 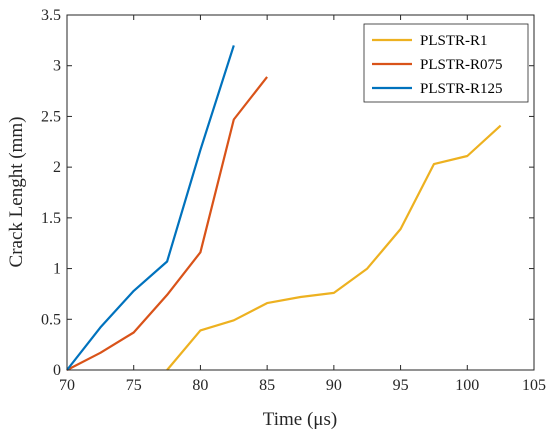 What do you see at coordinates (461, 89) in the screenshot?
I see `legend-entry-label: PLSTR-R125` at bounding box center [461, 89].